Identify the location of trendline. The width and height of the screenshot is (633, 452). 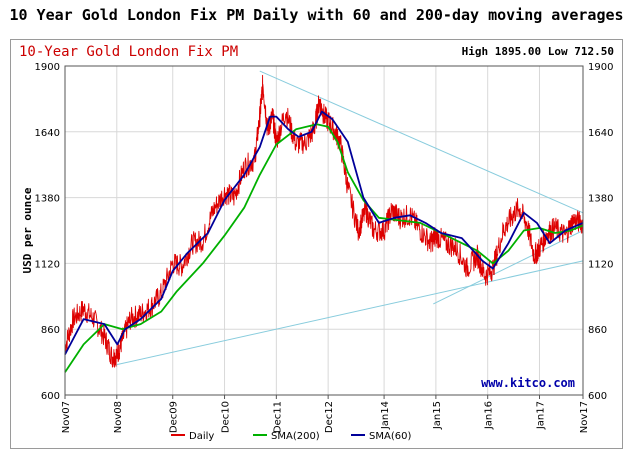
(508, 267).